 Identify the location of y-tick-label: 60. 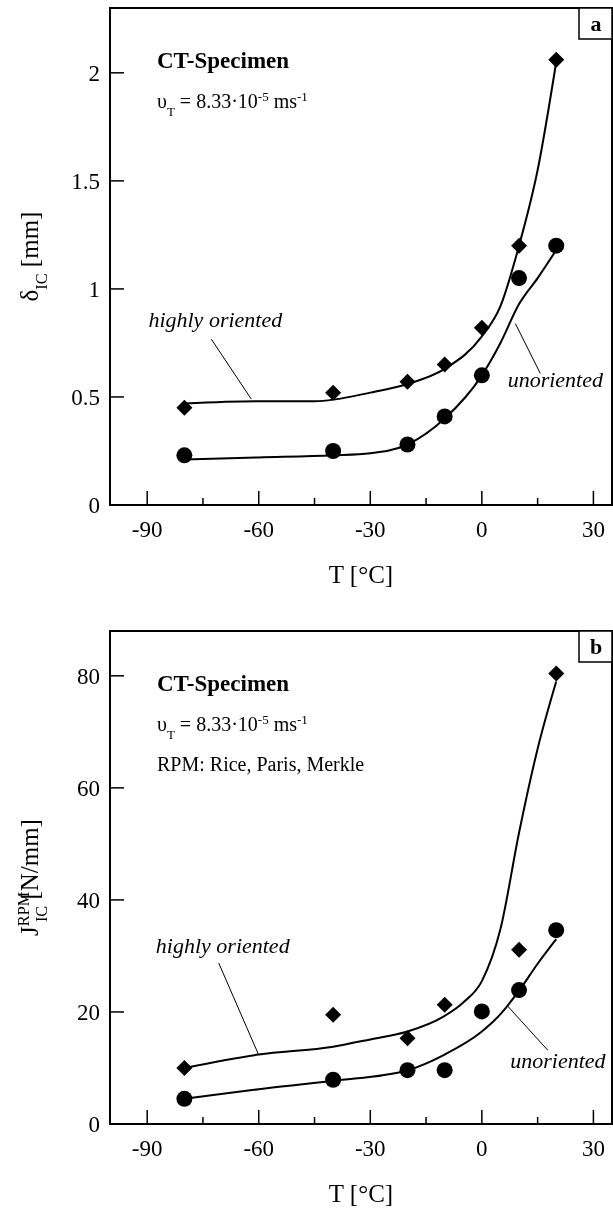
(88, 788).